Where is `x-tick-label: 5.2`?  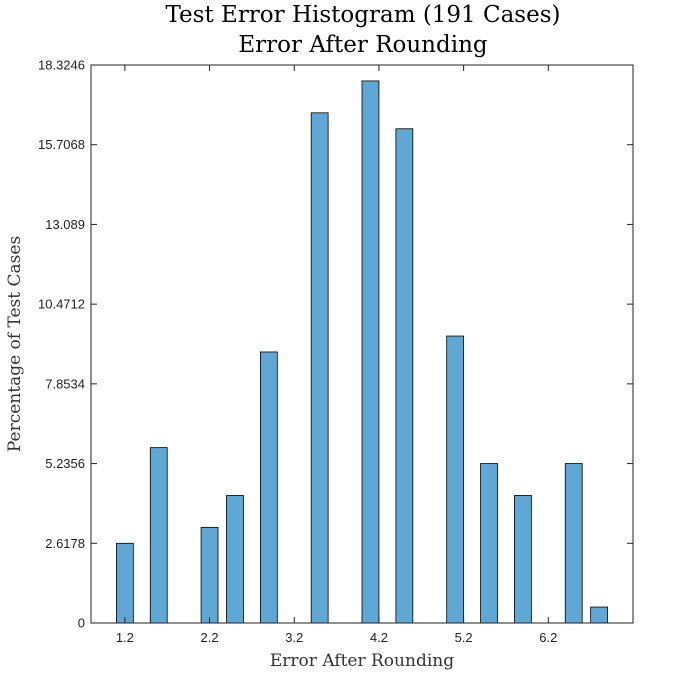
x-tick-label: 5.2 is located at coordinates (464, 637).